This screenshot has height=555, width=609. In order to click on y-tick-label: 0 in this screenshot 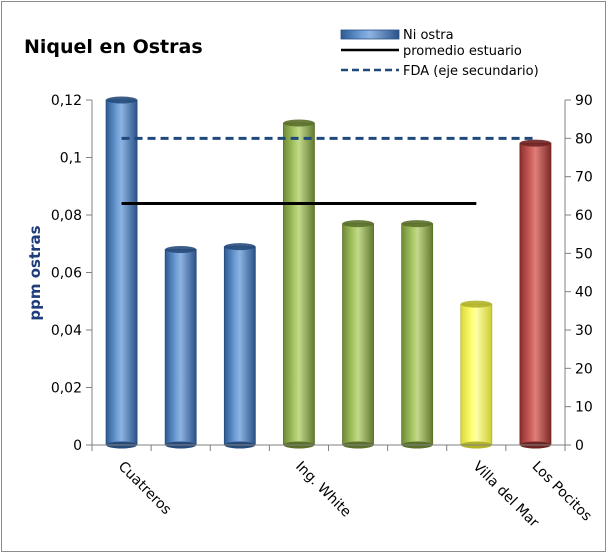, I will do `click(77, 446)`.